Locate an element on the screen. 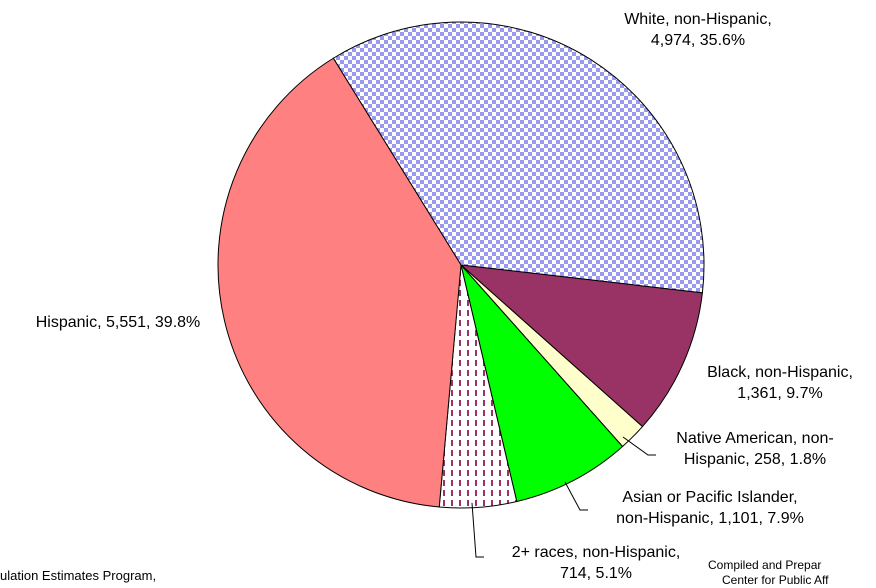  footnote-compiled: Compiled and Prepar is located at coordinates (765, 565).